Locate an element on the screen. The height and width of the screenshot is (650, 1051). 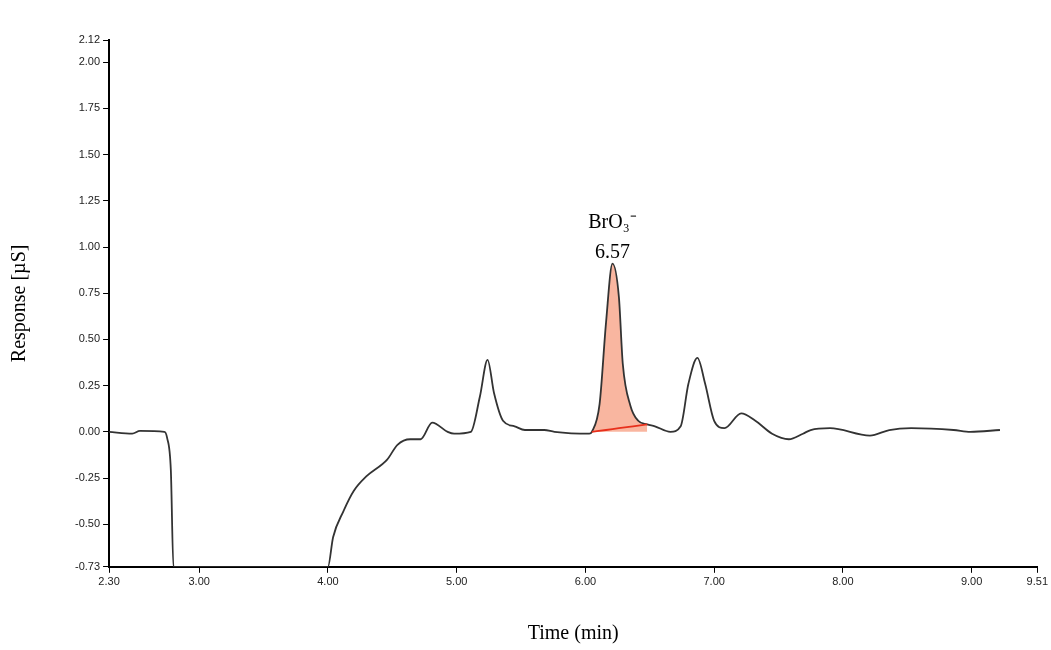
x-tick-label: 9.00 is located at coordinates (971, 581).